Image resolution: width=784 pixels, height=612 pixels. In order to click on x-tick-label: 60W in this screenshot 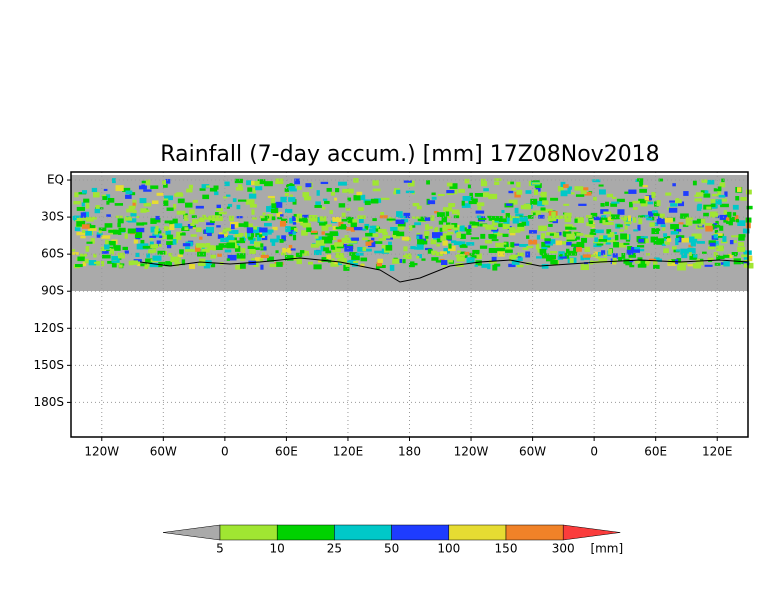, I will do `click(532, 452)`.